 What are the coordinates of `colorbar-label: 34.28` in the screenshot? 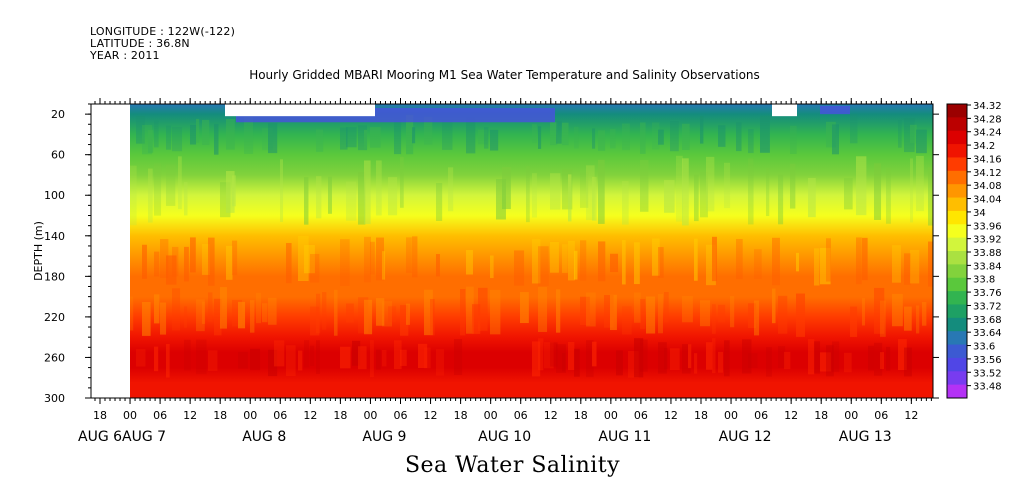 It's located at (987, 119).